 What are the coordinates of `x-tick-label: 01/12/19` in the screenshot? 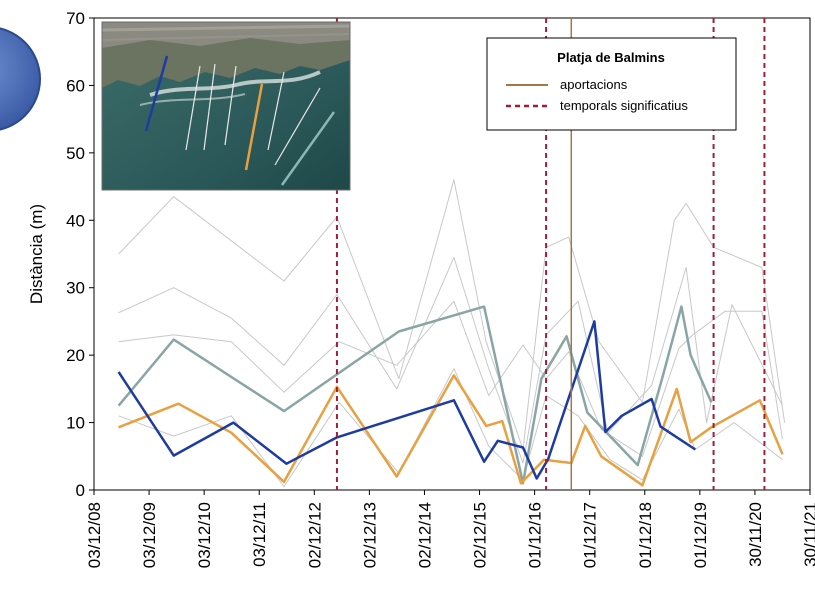 It's located at (700, 535).